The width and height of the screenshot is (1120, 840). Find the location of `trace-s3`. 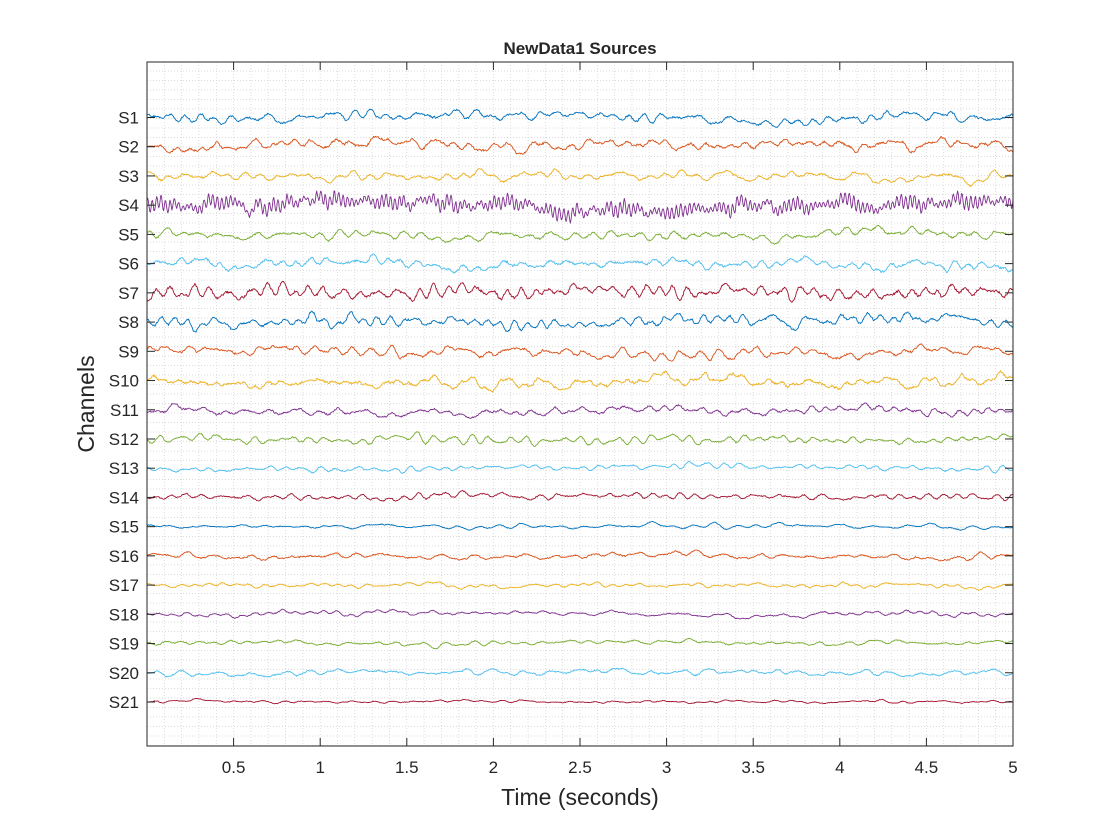

trace-s3 is located at coordinates (580, 177).